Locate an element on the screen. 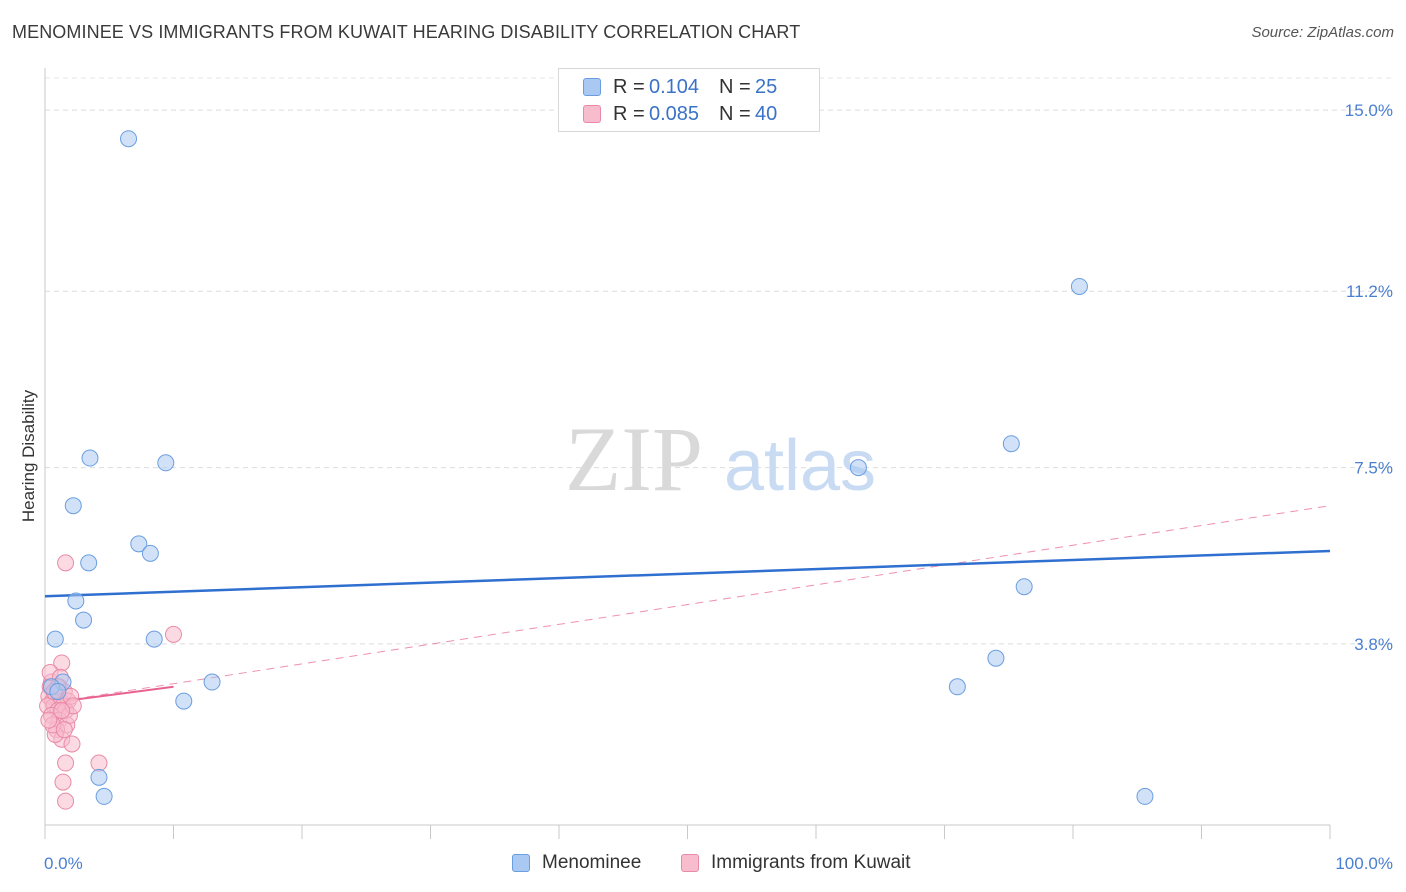 This screenshot has width=1406, height=892. legend-r-value: 0.104 is located at coordinates (674, 86).